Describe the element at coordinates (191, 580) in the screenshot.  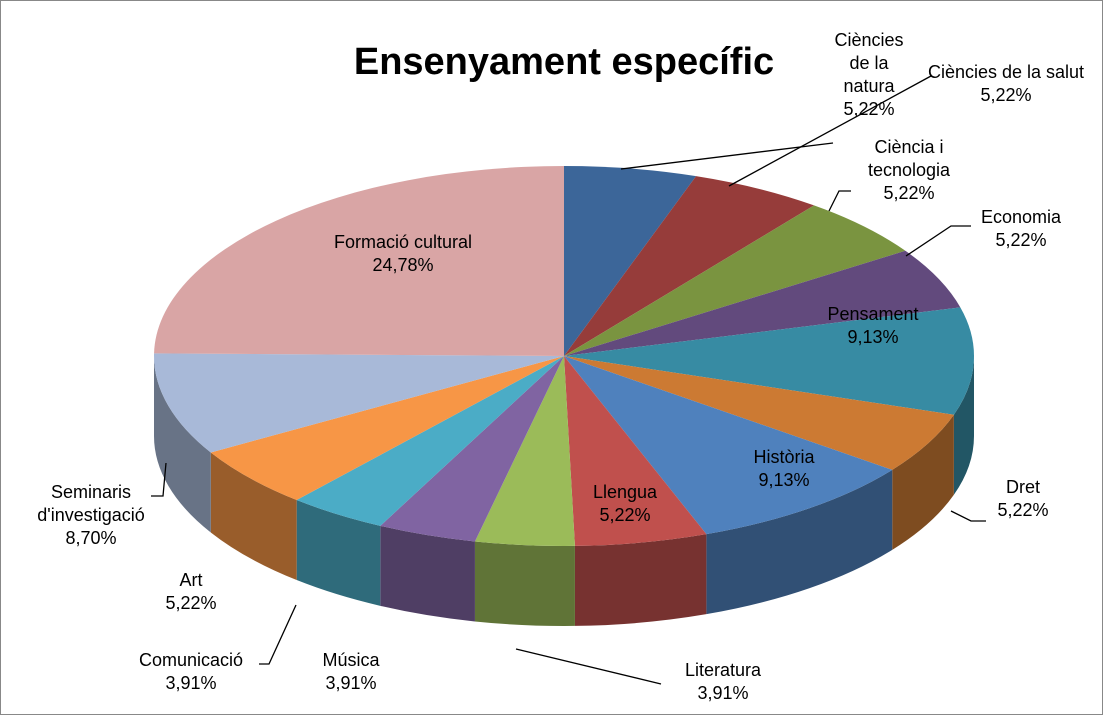
I see `category-label: Art` at that location.